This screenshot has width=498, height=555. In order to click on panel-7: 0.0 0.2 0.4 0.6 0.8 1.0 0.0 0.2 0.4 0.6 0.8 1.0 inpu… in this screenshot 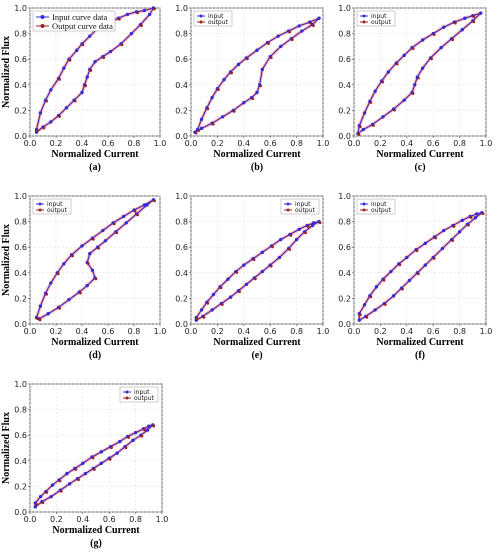, I will do `click(84, 464)`.